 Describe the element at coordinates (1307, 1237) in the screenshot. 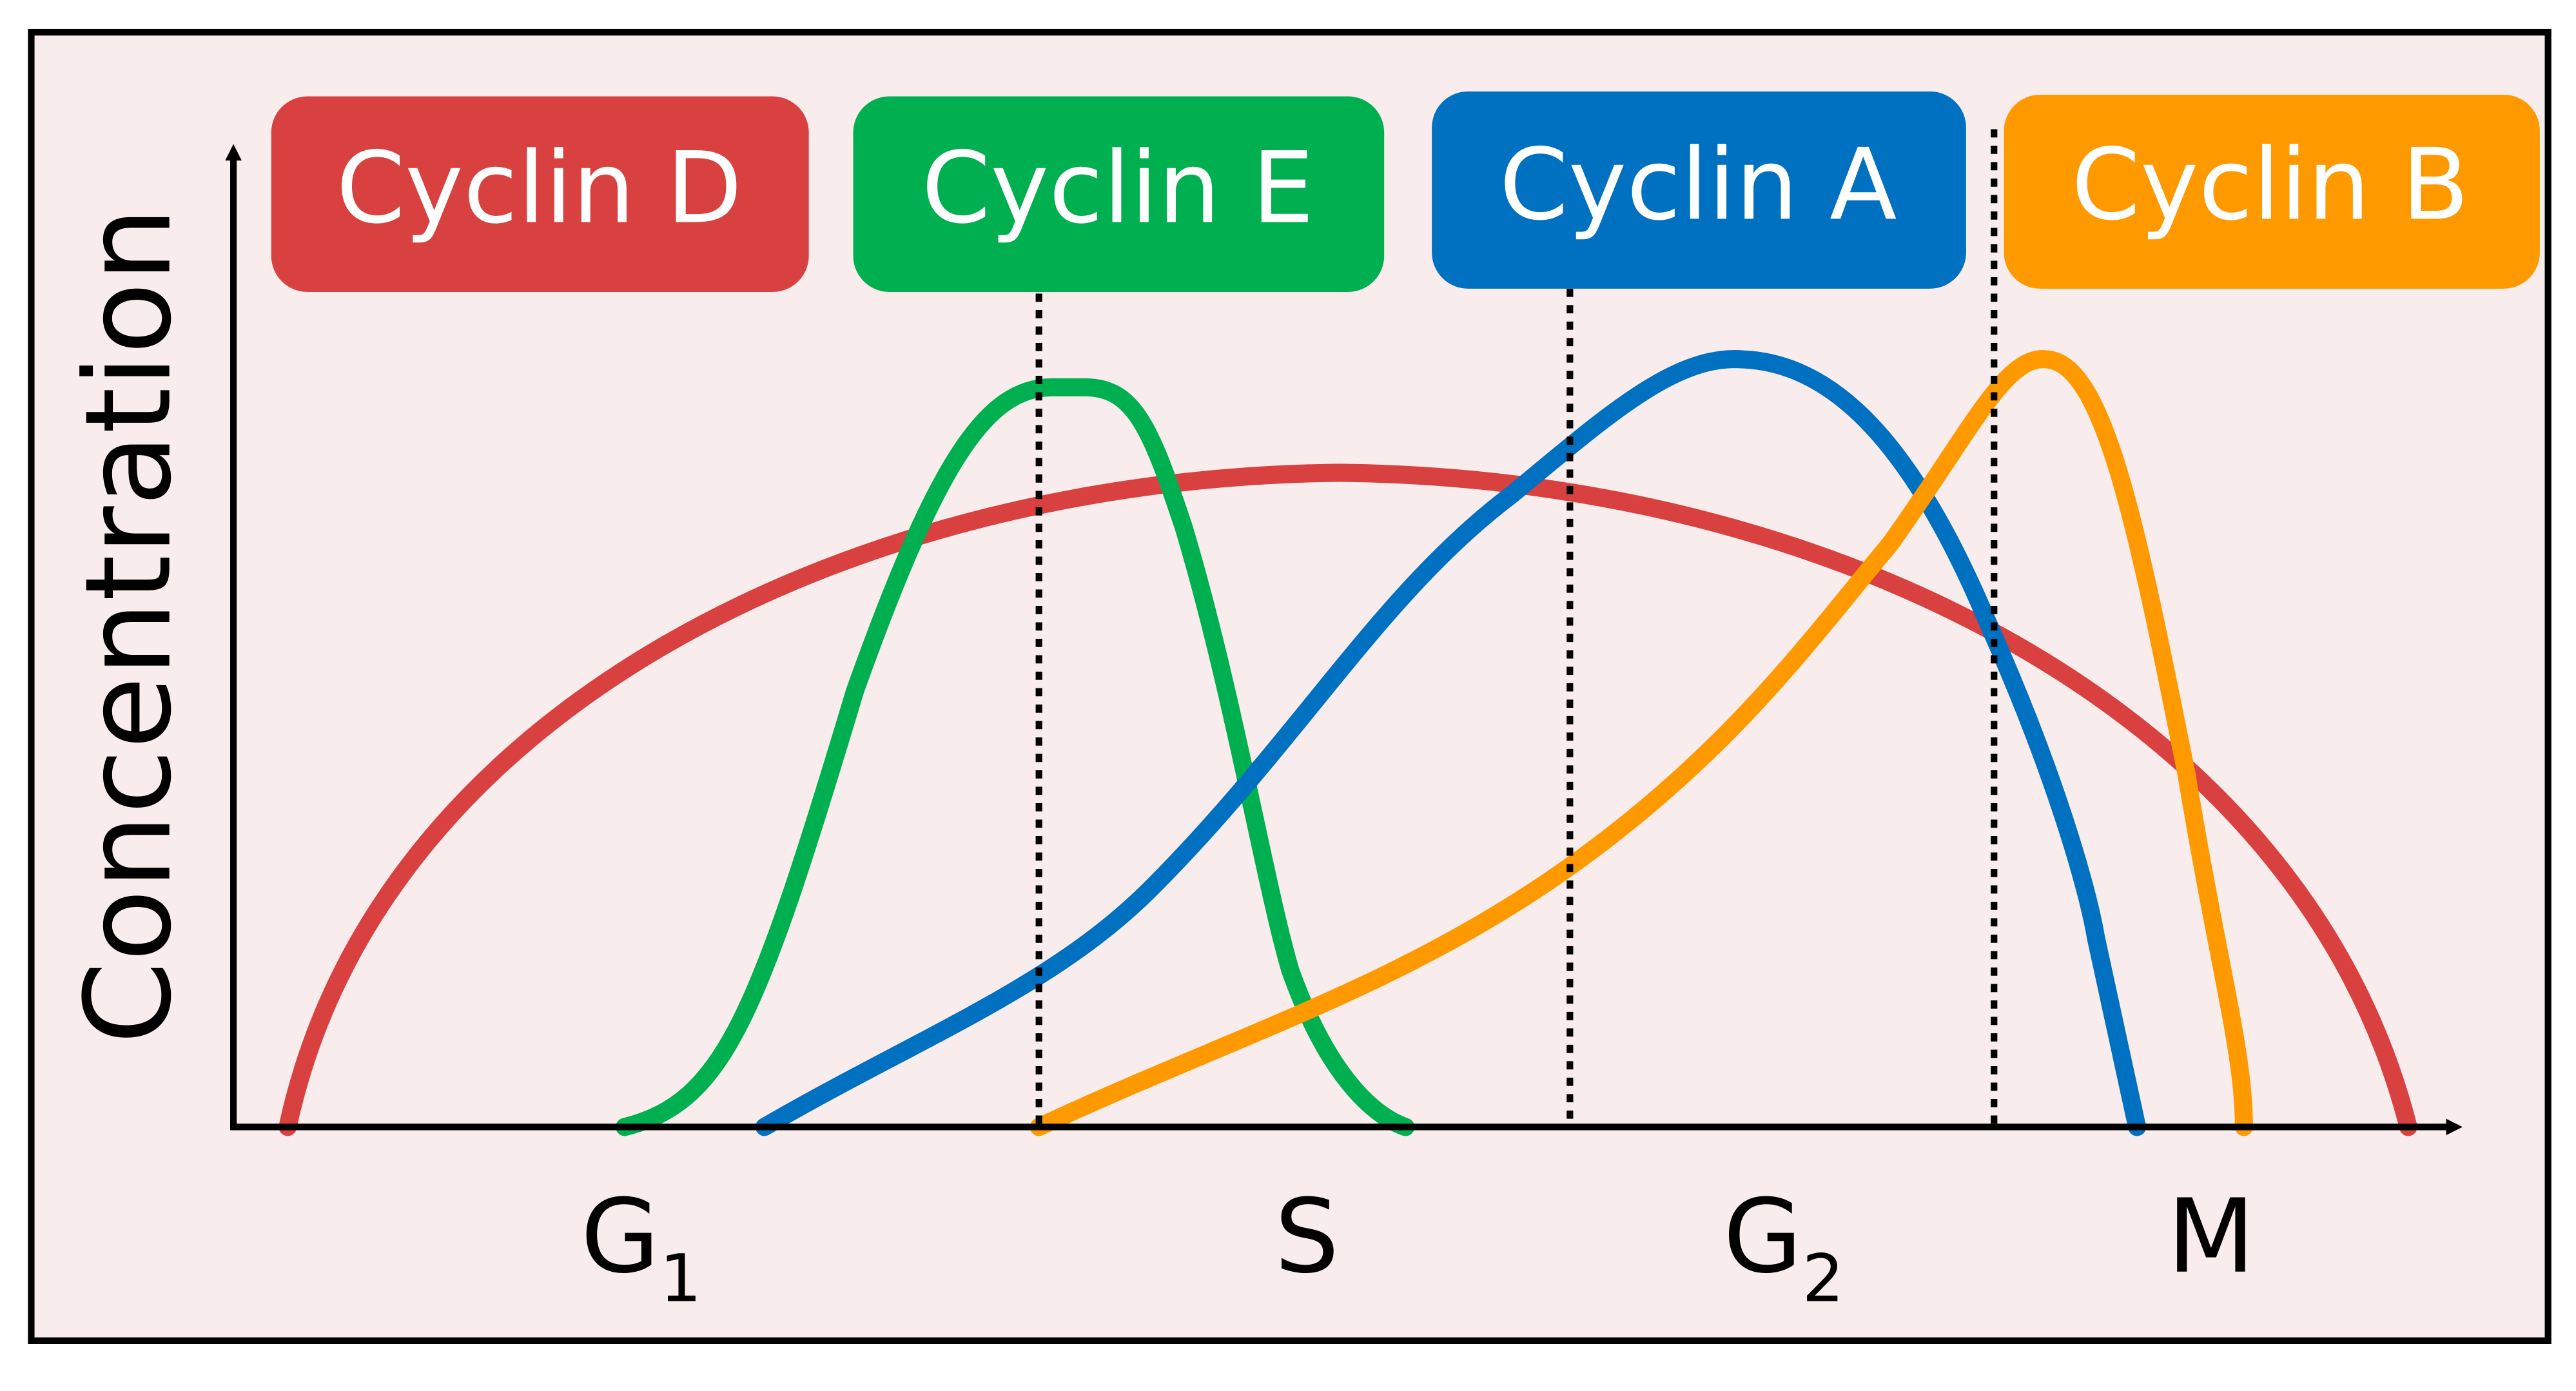

I see `phase-label: S` at that location.